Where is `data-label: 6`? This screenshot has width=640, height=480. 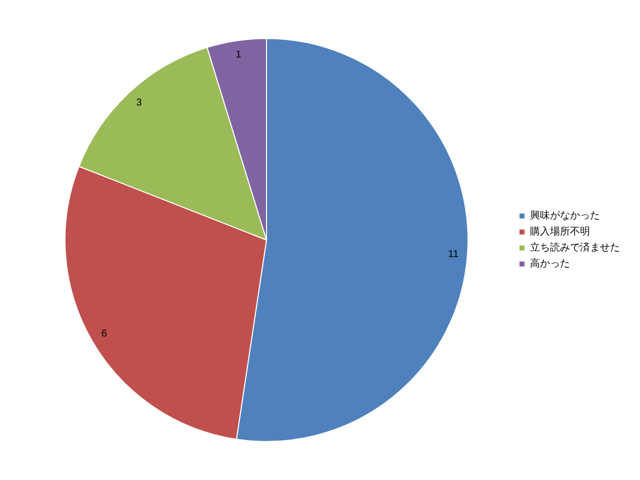 data-label: 6 is located at coordinates (104, 334).